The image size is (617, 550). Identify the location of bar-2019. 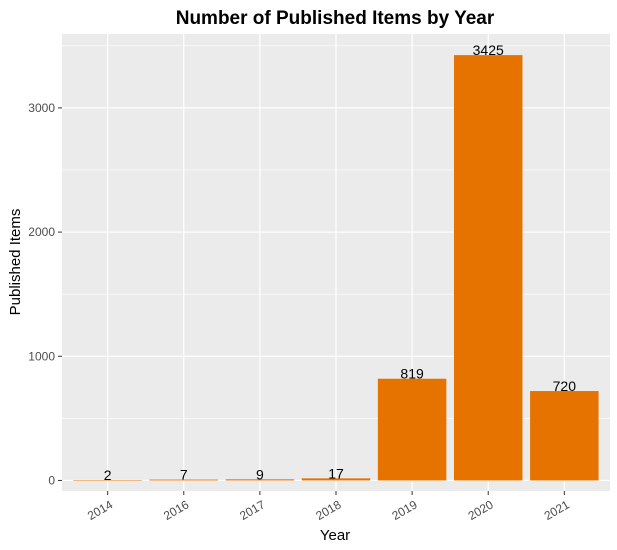
(412, 429).